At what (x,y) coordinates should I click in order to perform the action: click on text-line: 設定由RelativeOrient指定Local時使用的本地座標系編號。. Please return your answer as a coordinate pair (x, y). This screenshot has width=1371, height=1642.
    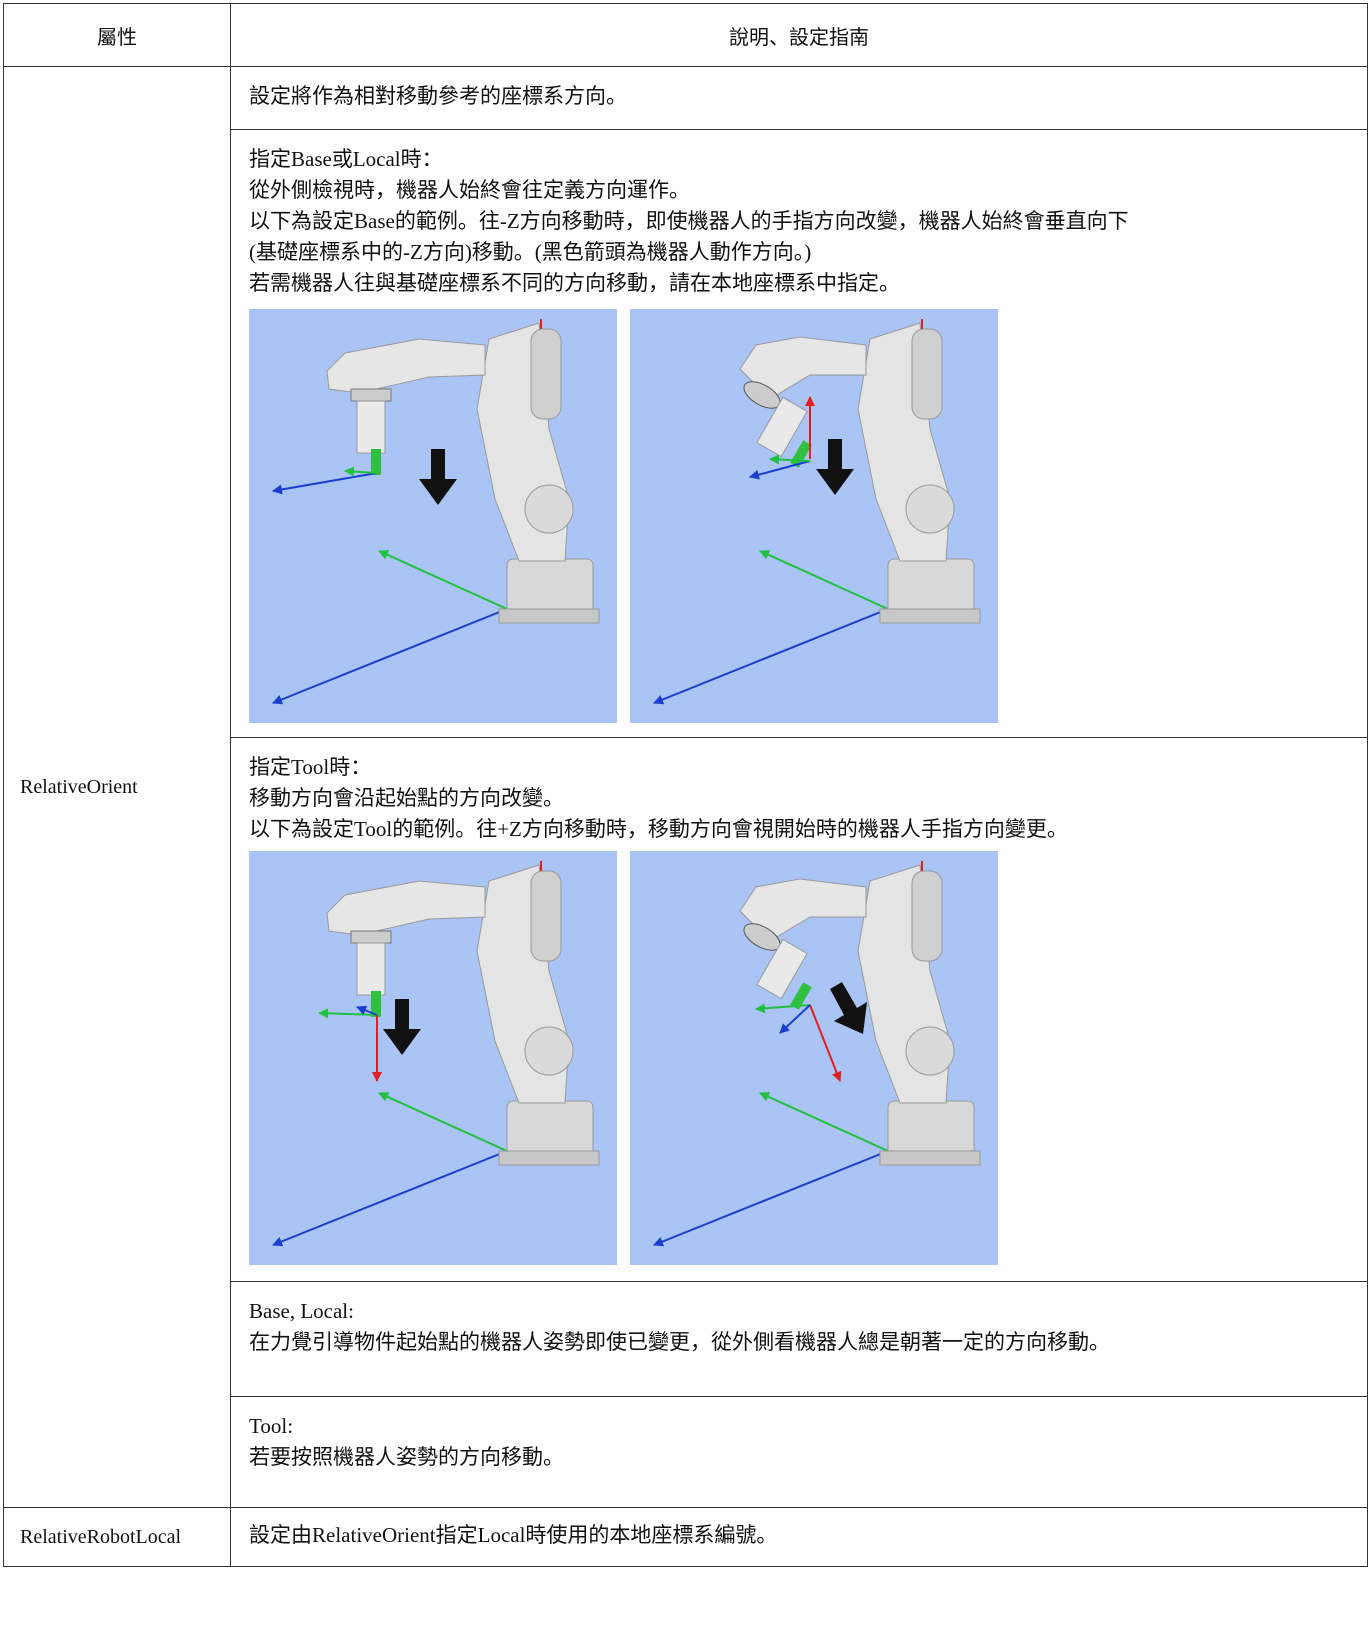
    Looking at the image, I should click on (513, 1535).